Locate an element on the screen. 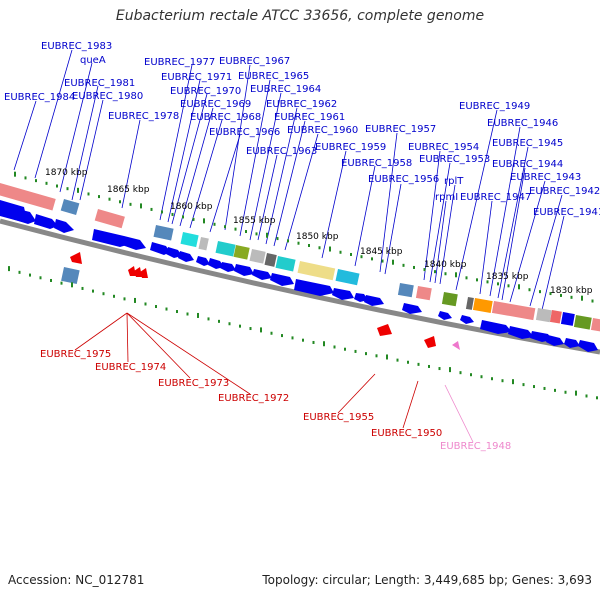 The image size is (600, 600). gene-label: EUBREC_1947 is located at coordinates (495, 197).